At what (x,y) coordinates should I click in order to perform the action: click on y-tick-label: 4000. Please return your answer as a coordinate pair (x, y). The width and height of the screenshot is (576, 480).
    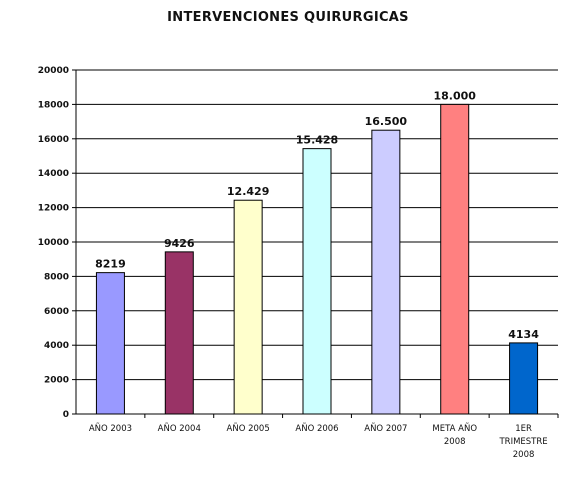
    Looking at the image, I should click on (56, 346).